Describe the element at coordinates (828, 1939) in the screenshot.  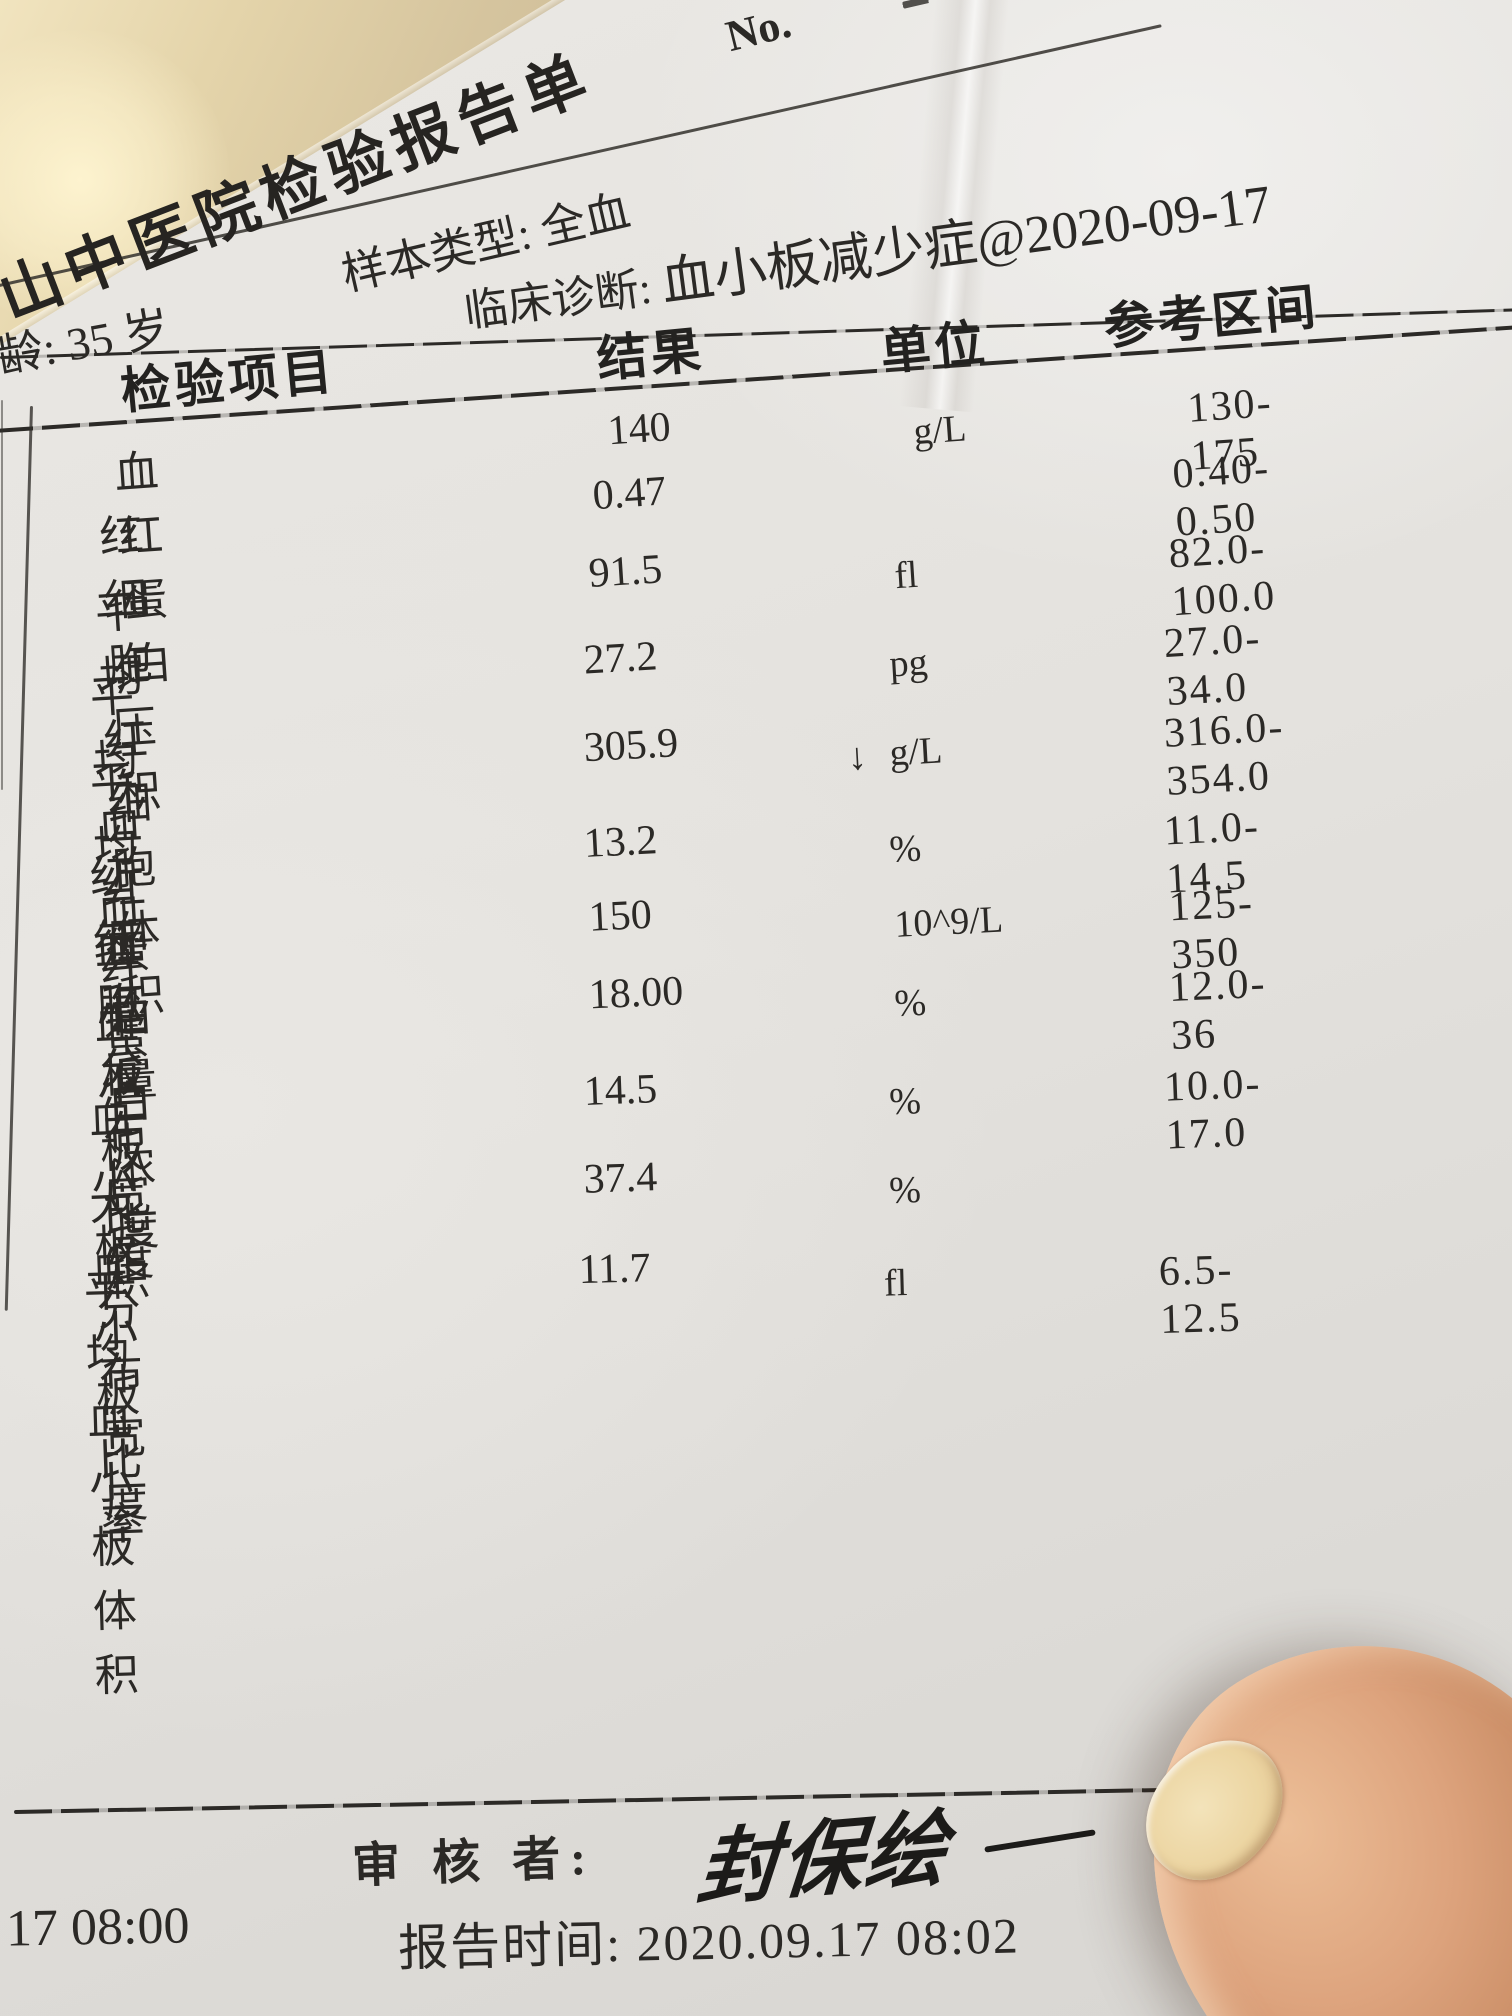
I see `report-time-value: 2020.09.17 08:02` at that location.